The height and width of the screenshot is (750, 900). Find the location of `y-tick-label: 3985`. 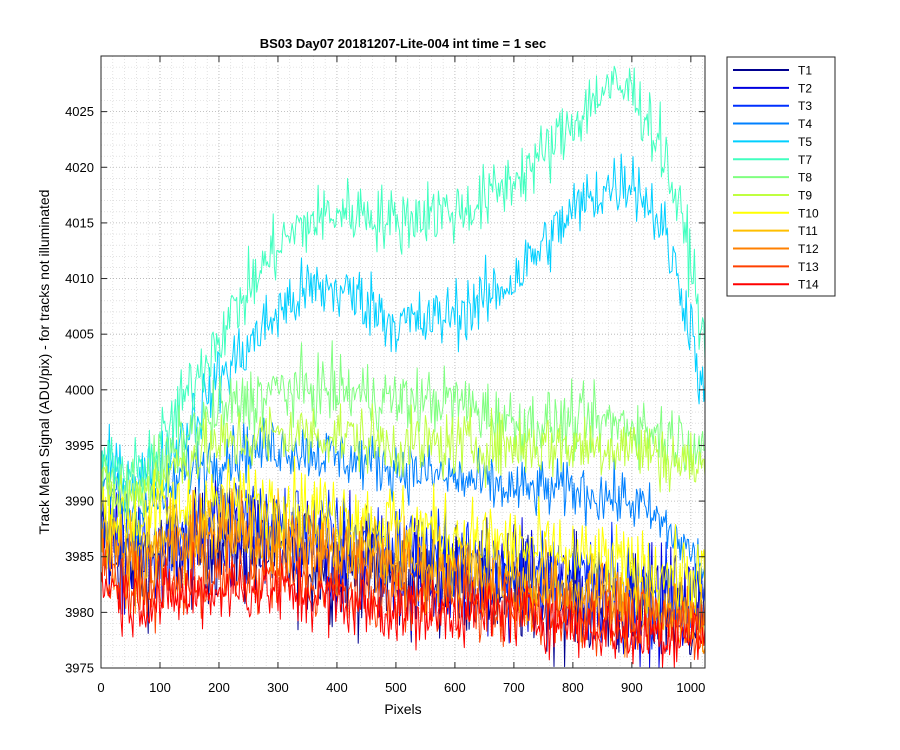

y-tick-label: 3985 is located at coordinates (79, 556).